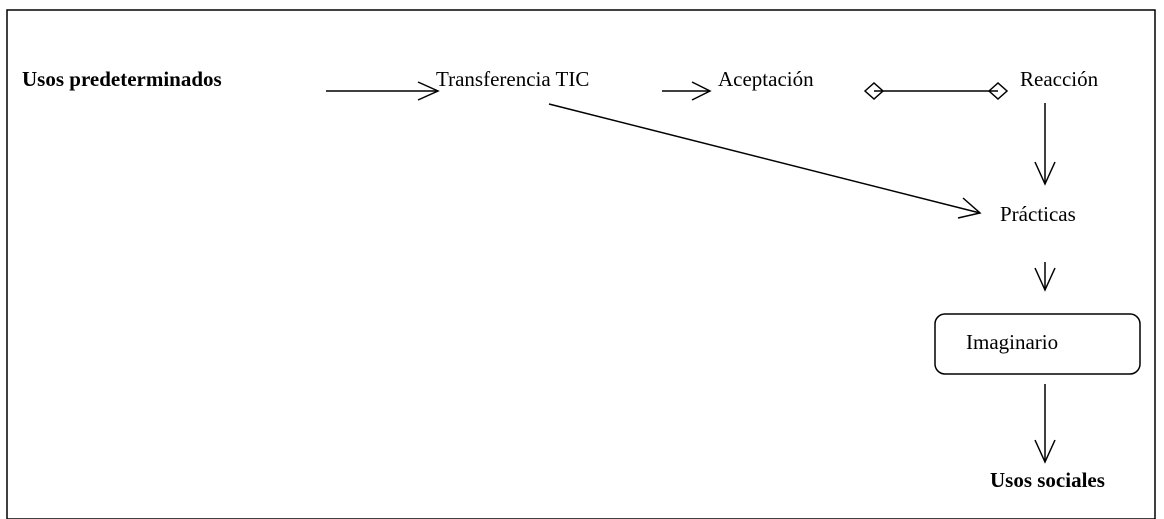 This screenshot has width=1164, height=519. Describe the element at coordinates (766, 79) in the screenshot. I see `node-label: Aceptación` at that location.